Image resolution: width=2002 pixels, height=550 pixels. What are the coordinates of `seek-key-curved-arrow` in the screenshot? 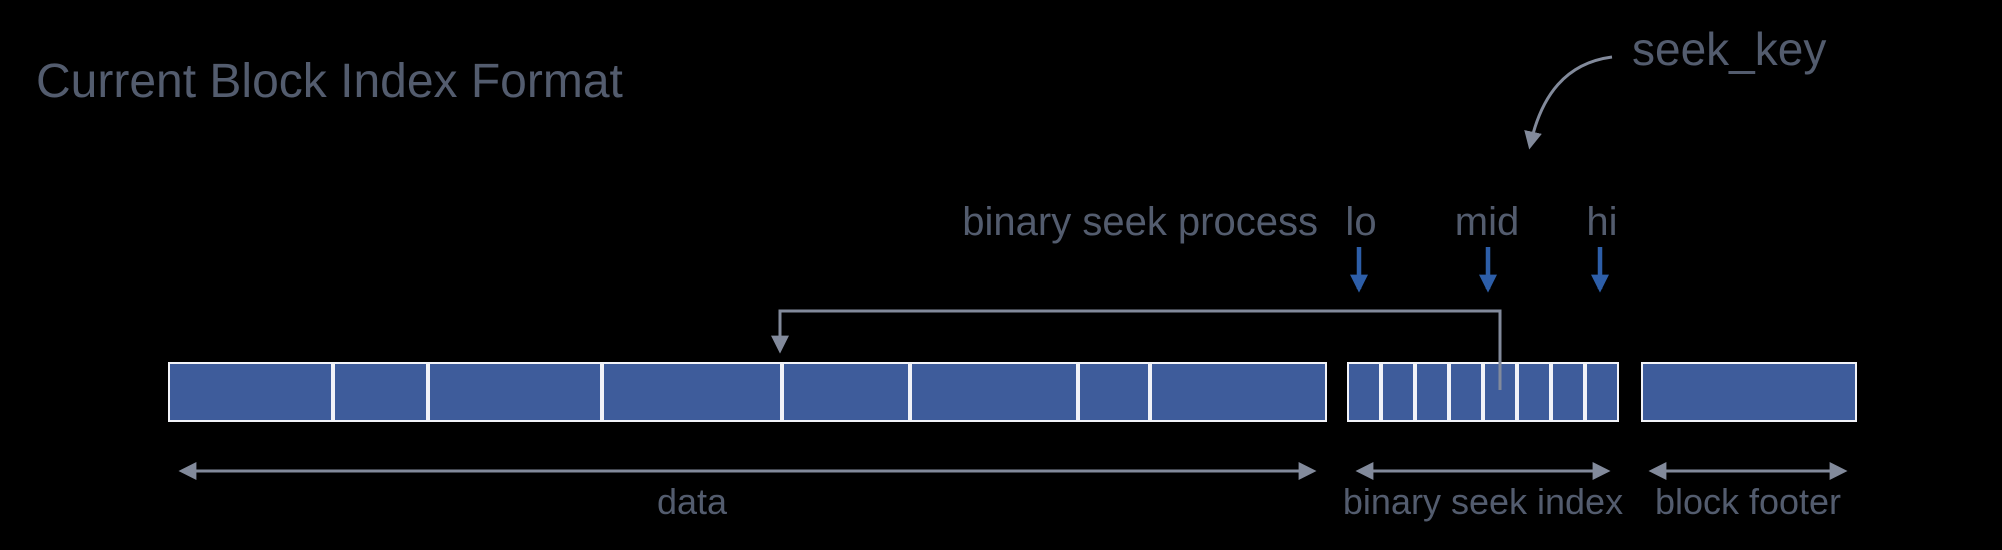 It's located at (1568, 102).